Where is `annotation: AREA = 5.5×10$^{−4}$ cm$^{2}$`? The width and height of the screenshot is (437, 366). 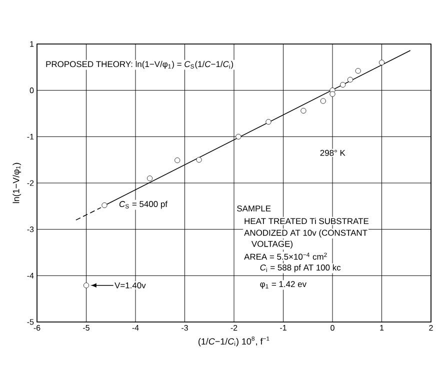
annotation: AREA = 5.5×10$^{−4}$ cm$^{2}$ is located at coordinates (285, 256).